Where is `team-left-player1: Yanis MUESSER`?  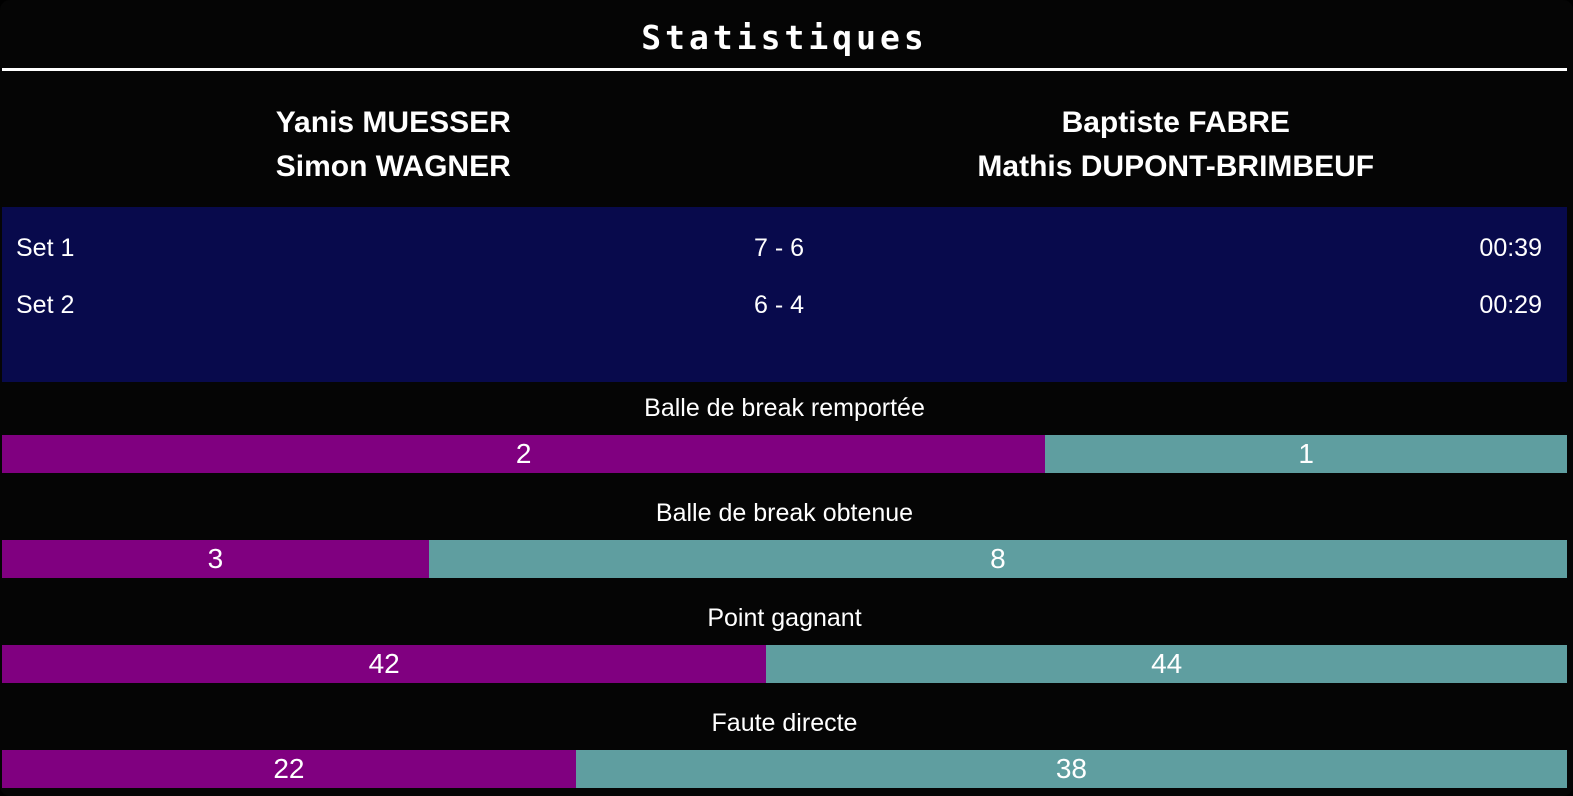
team-left-player1: Yanis MUESSER is located at coordinates (393, 122).